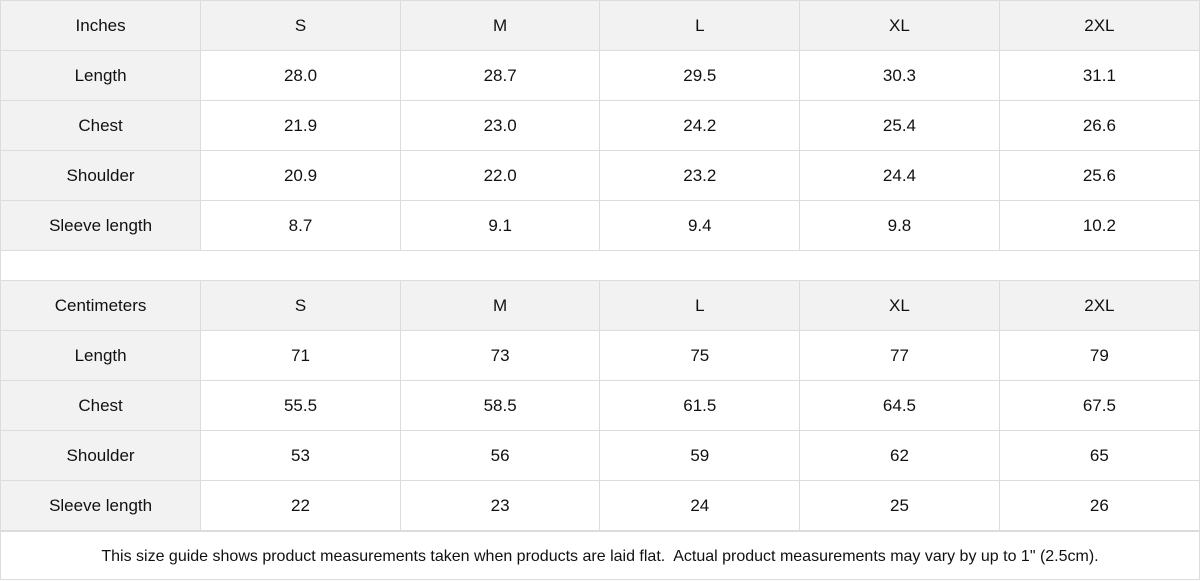  What do you see at coordinates (899, 405) in the screenshot?
I see `measurement-cell: 64.5` at bounding box center [899, 405].